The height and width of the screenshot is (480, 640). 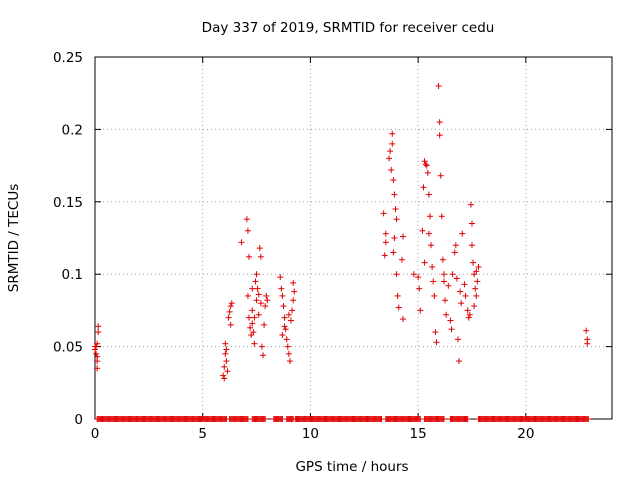 What do you see at coordinates (351, 467) in the screenshot?
I see `x-axis-label: GPS time / hours` at bounding box center [351, 467].